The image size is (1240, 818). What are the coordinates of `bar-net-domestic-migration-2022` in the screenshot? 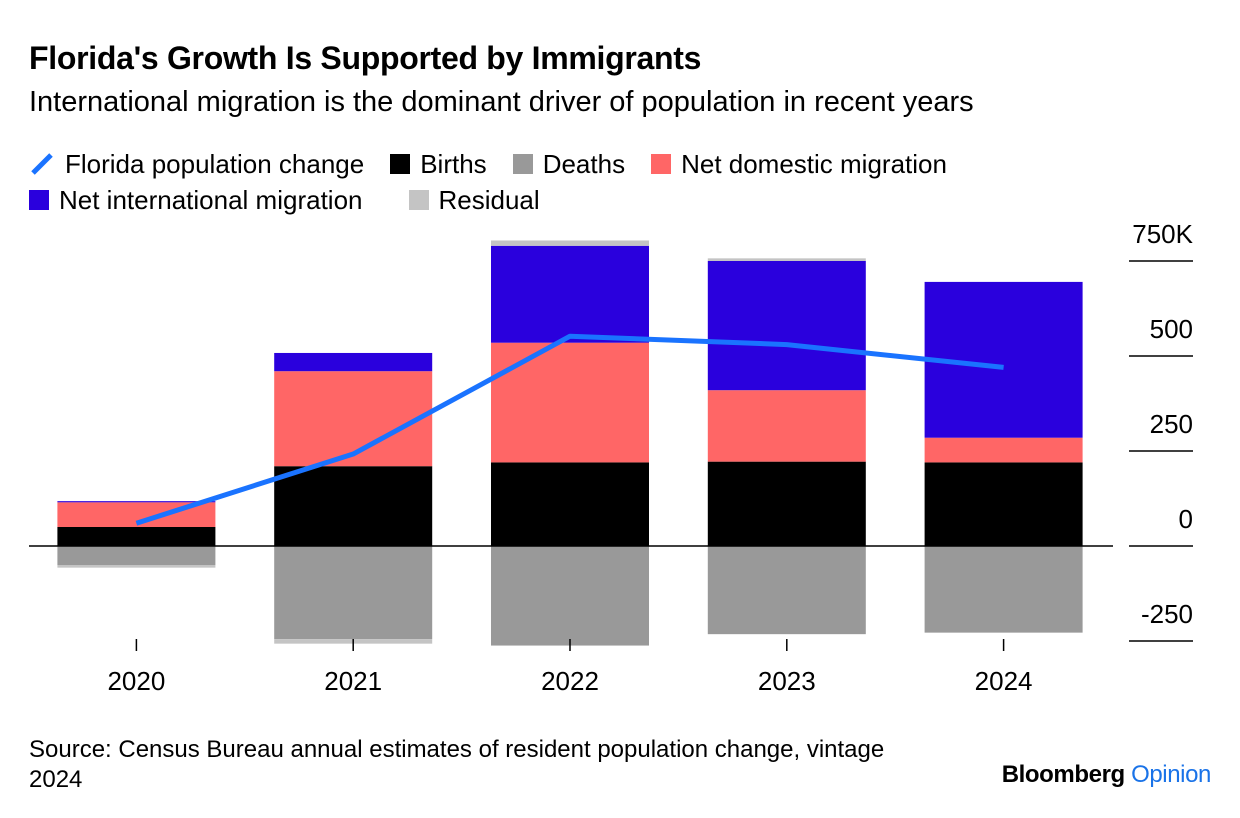 It's located at (570, 402).